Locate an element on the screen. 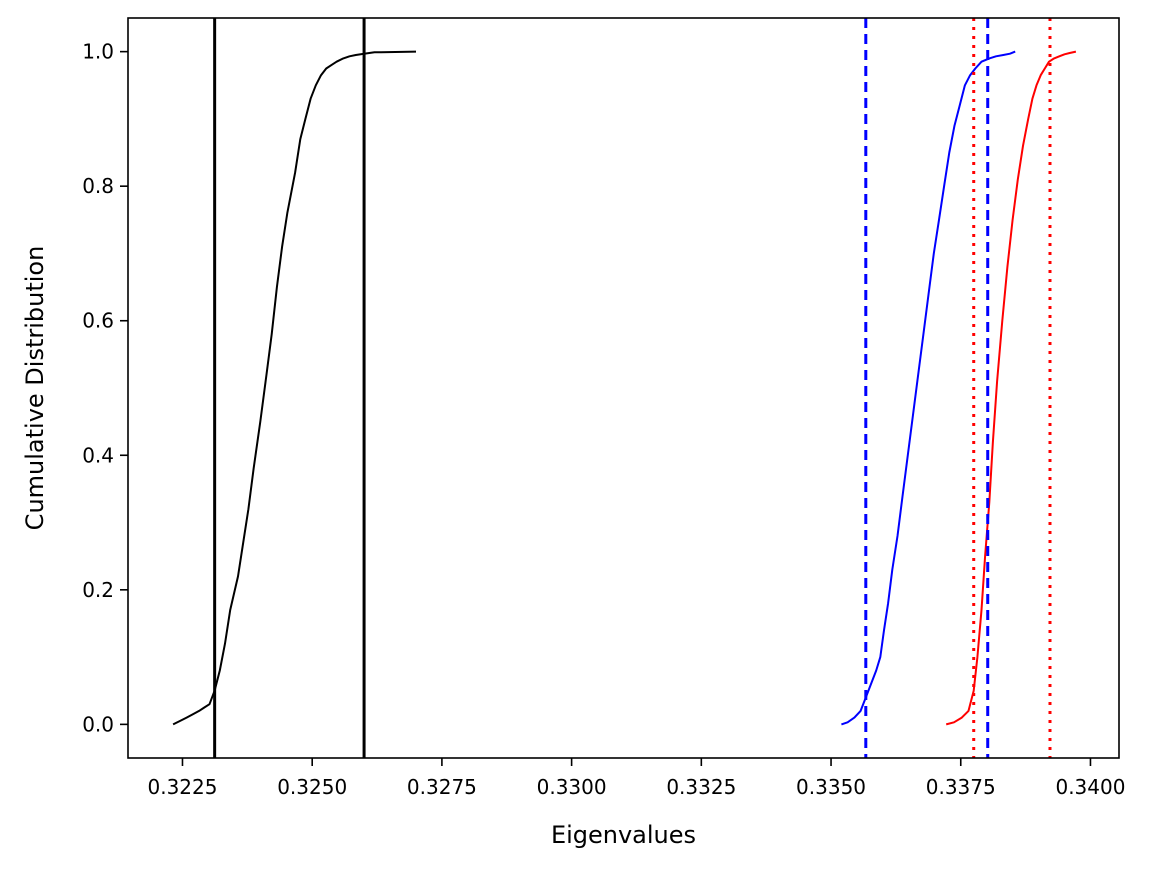 The width and height of the screenshot is (1156, 870). y-tick-label: 0.2 is located at coordinates (98, 590).